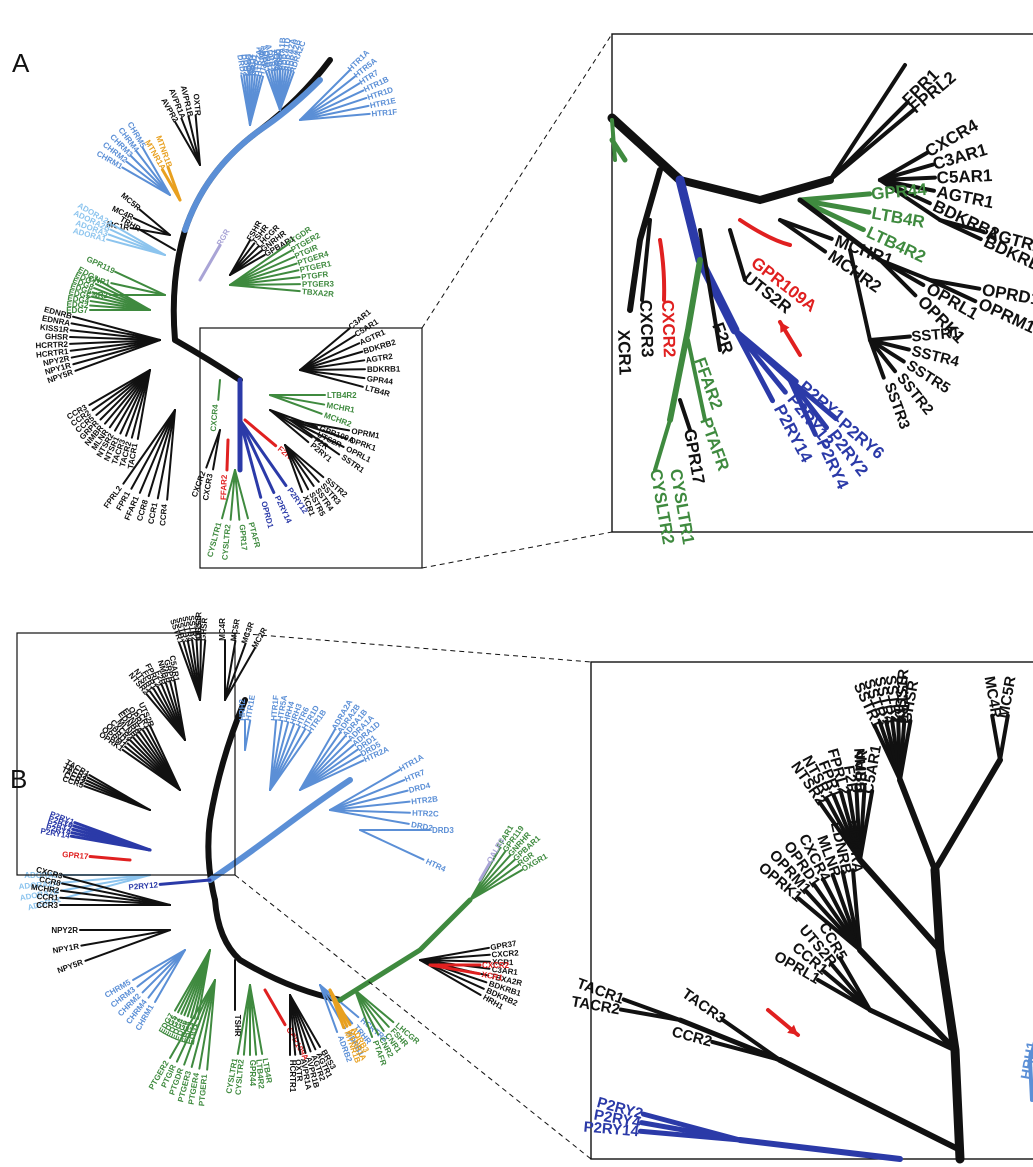  What do you see at coordinates (455, 957) in the screenshot?
I see `treeB-xcr-branch` at bounding box center [455, 957].